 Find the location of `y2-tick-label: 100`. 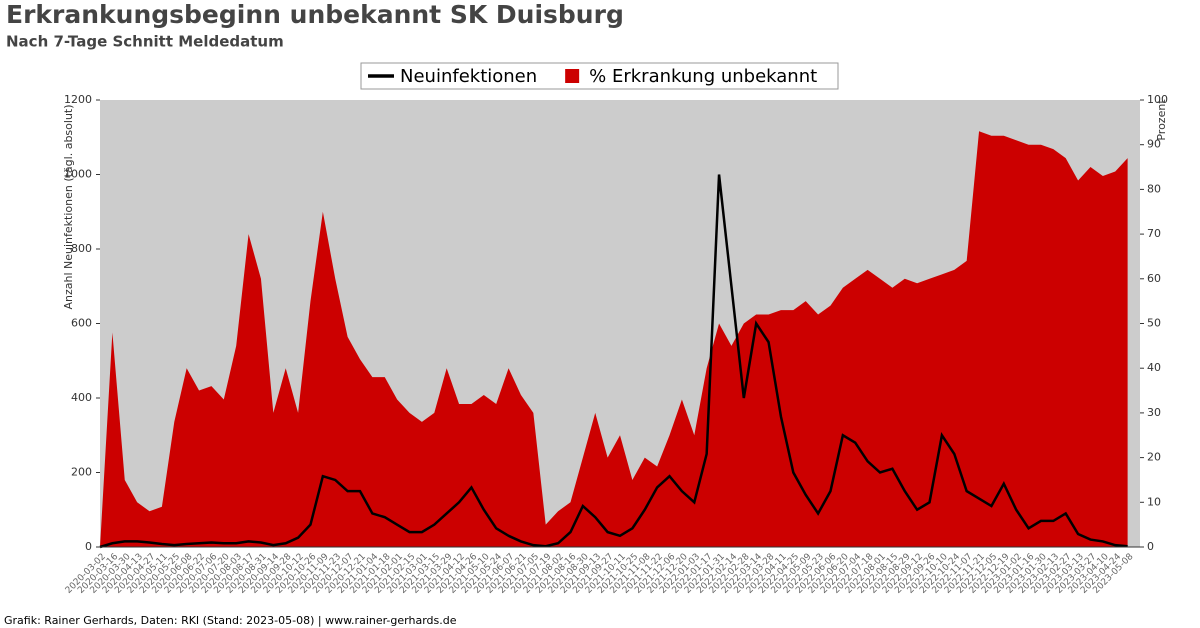

y2-tick-label: 100 is located at coordinates (1157, 99).